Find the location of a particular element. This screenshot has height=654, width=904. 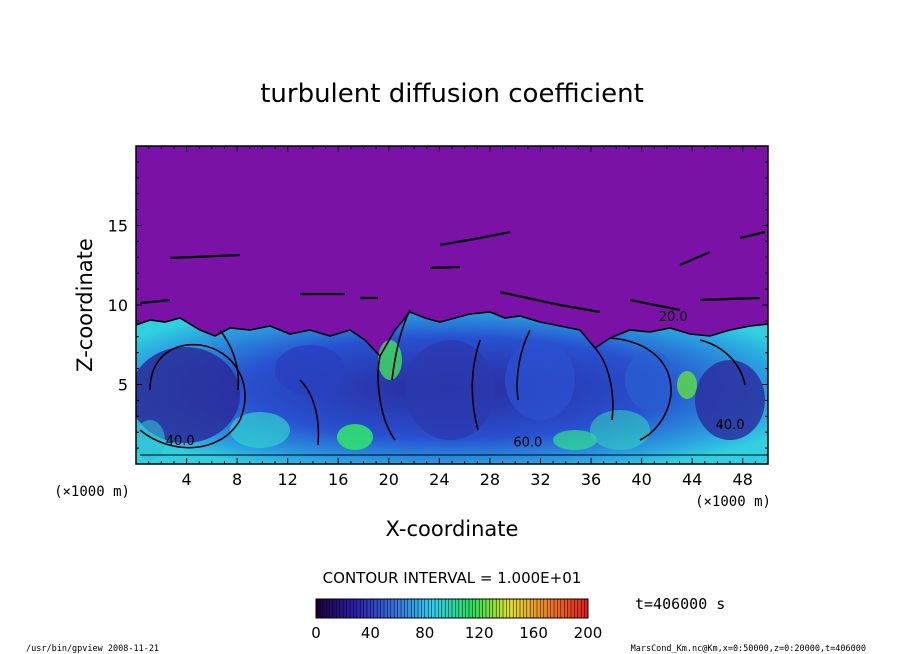

y-tick-label: 5 is located at coordinates (123, 385).